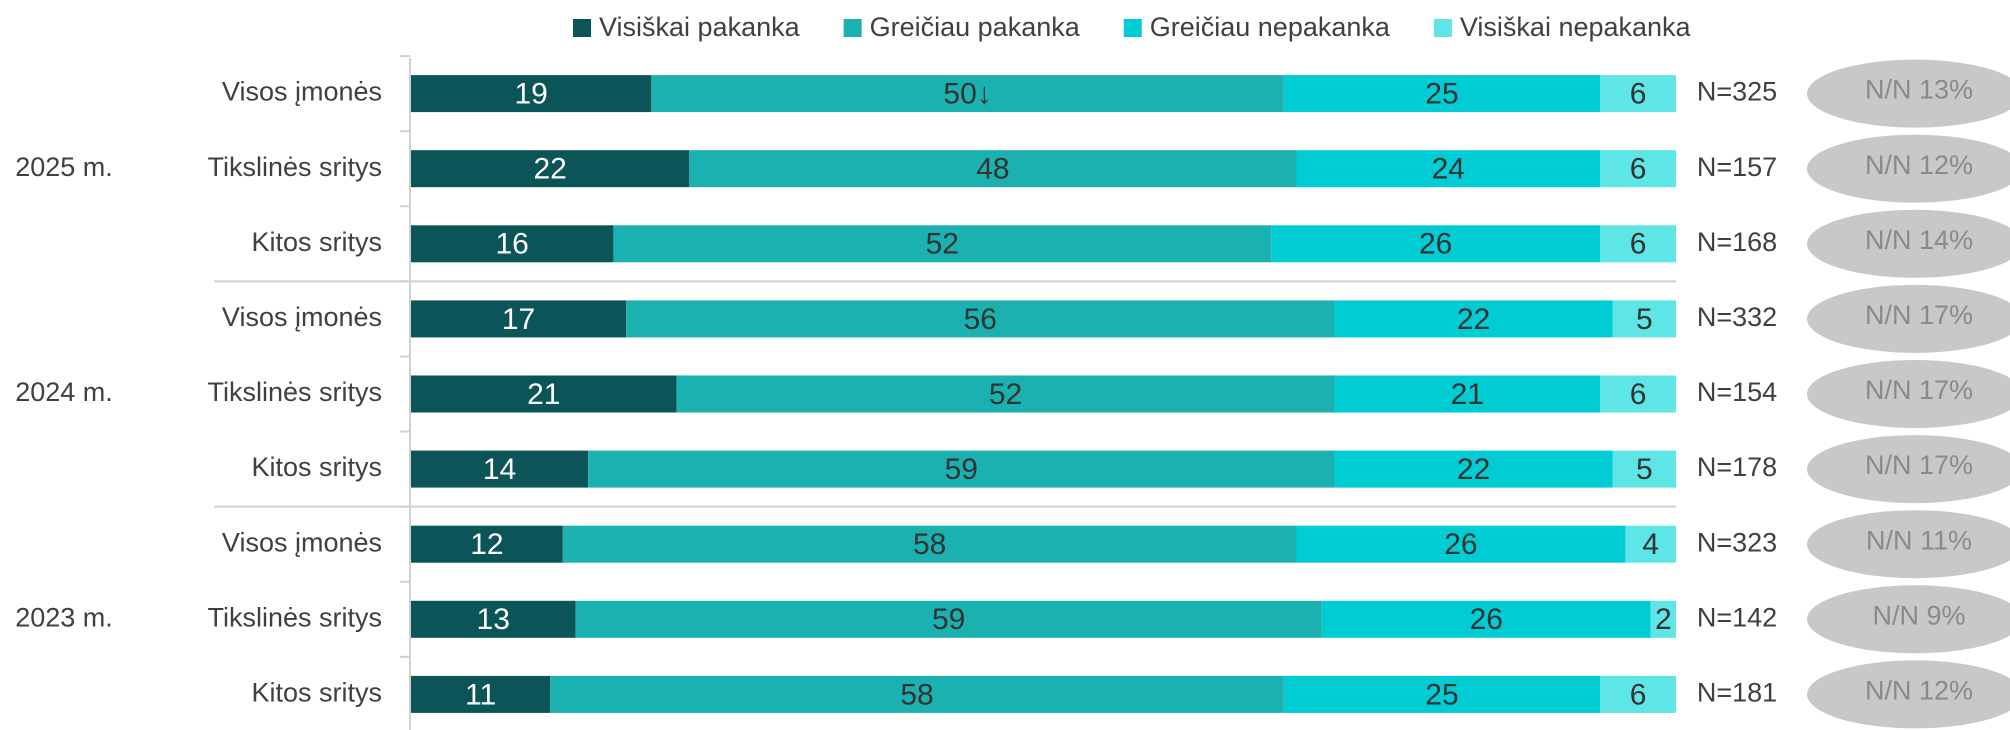 This screenshot has width=2010, height=730. I want to click on value-label: 11, so click(480, 694).